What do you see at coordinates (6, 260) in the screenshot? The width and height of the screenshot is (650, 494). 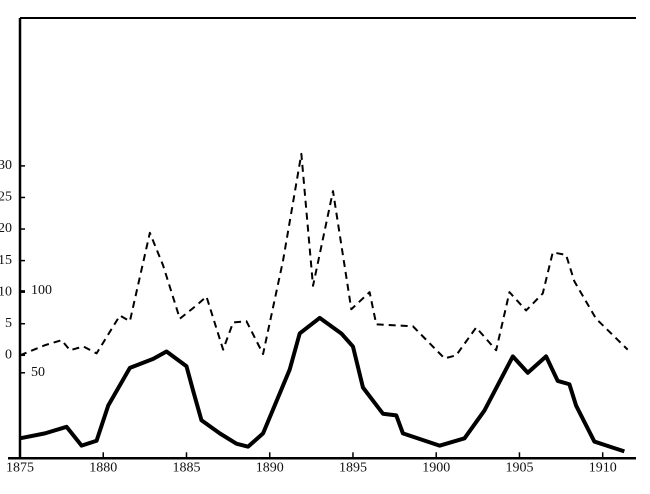 I see `y-tick-label: 15` at bounding box center [6, 260].